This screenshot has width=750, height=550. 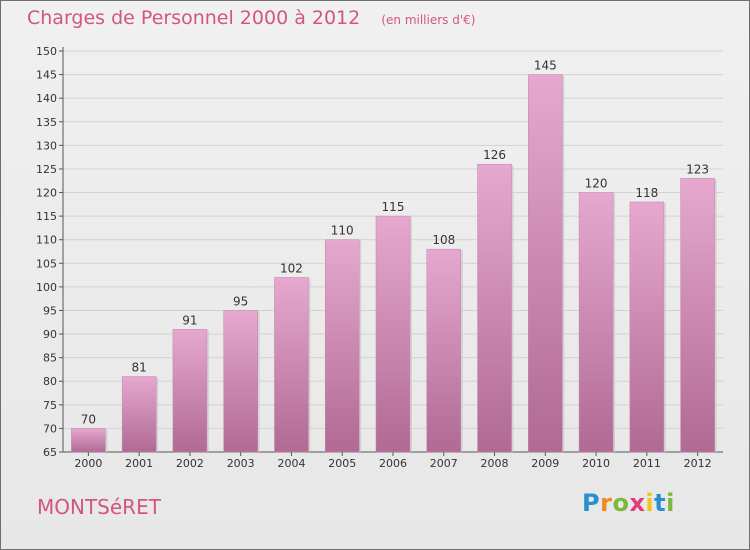 What do you see at coordinates (139, 463) in the screenshot?
I see `x-tick-label-2001: 2001` at bounding box center [139, 463].